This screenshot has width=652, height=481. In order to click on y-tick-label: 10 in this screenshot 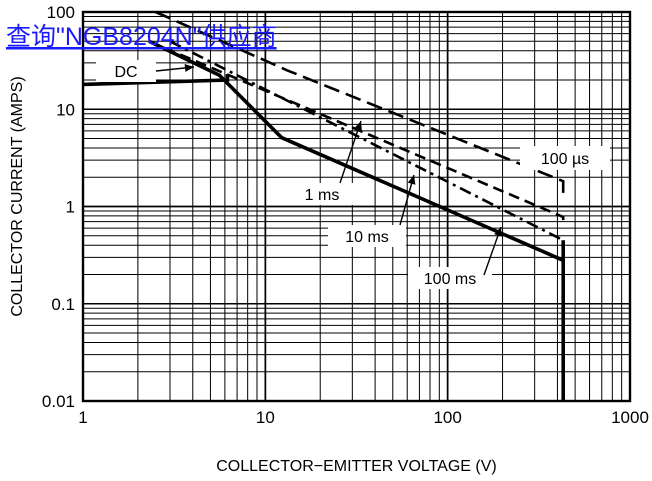, I will do `click(65, 109)`.